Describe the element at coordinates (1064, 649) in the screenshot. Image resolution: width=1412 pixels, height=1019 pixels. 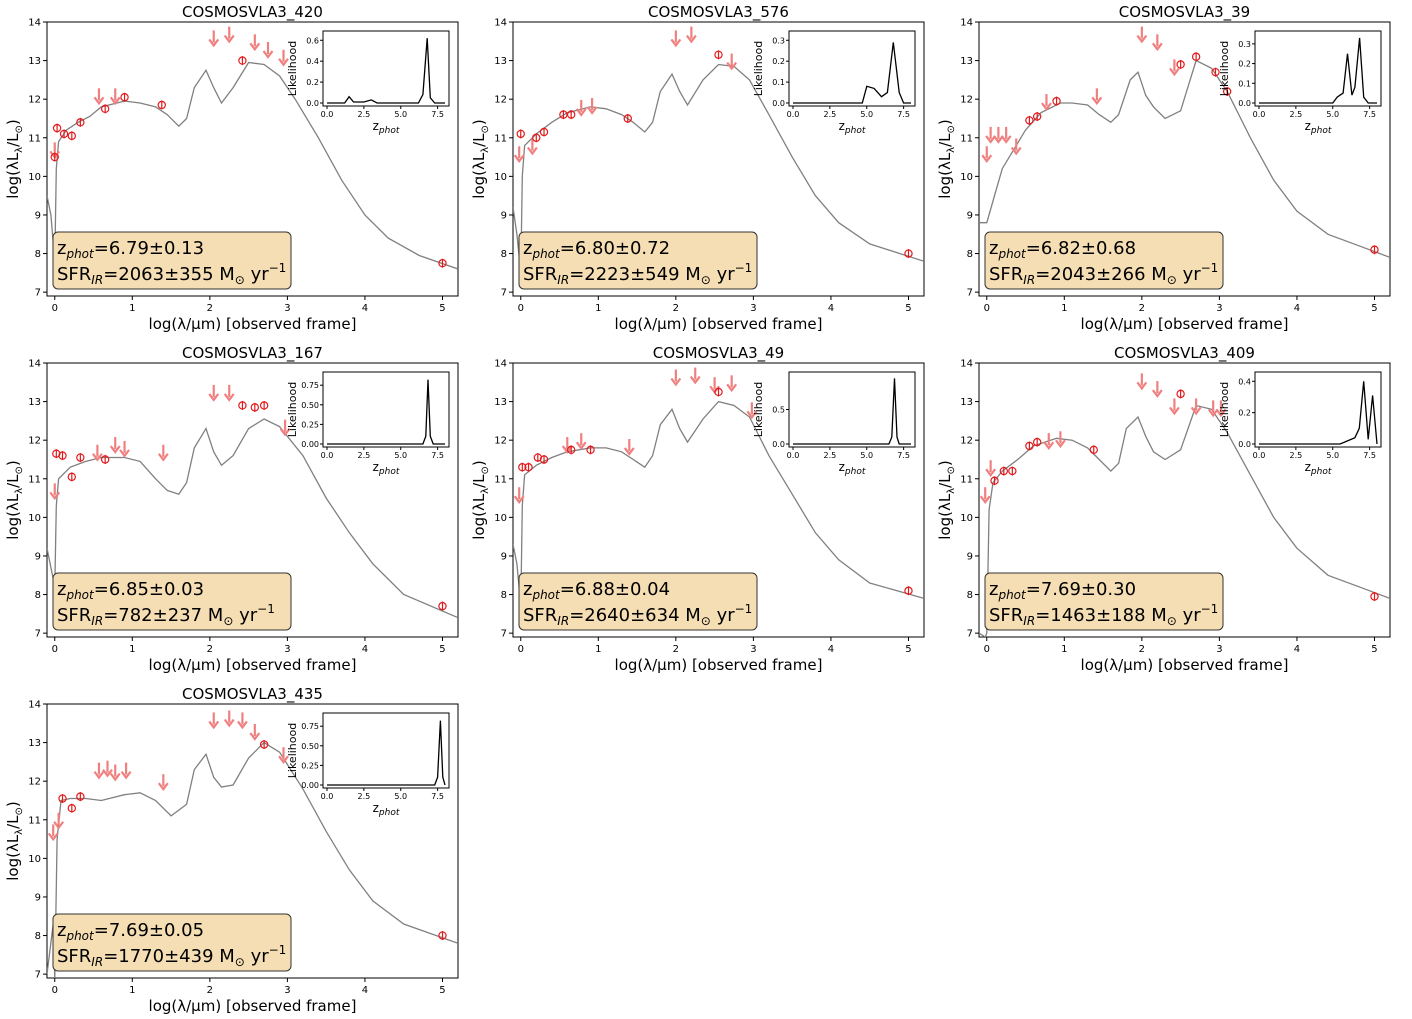
I see `x-tick-label: 1` at that location.